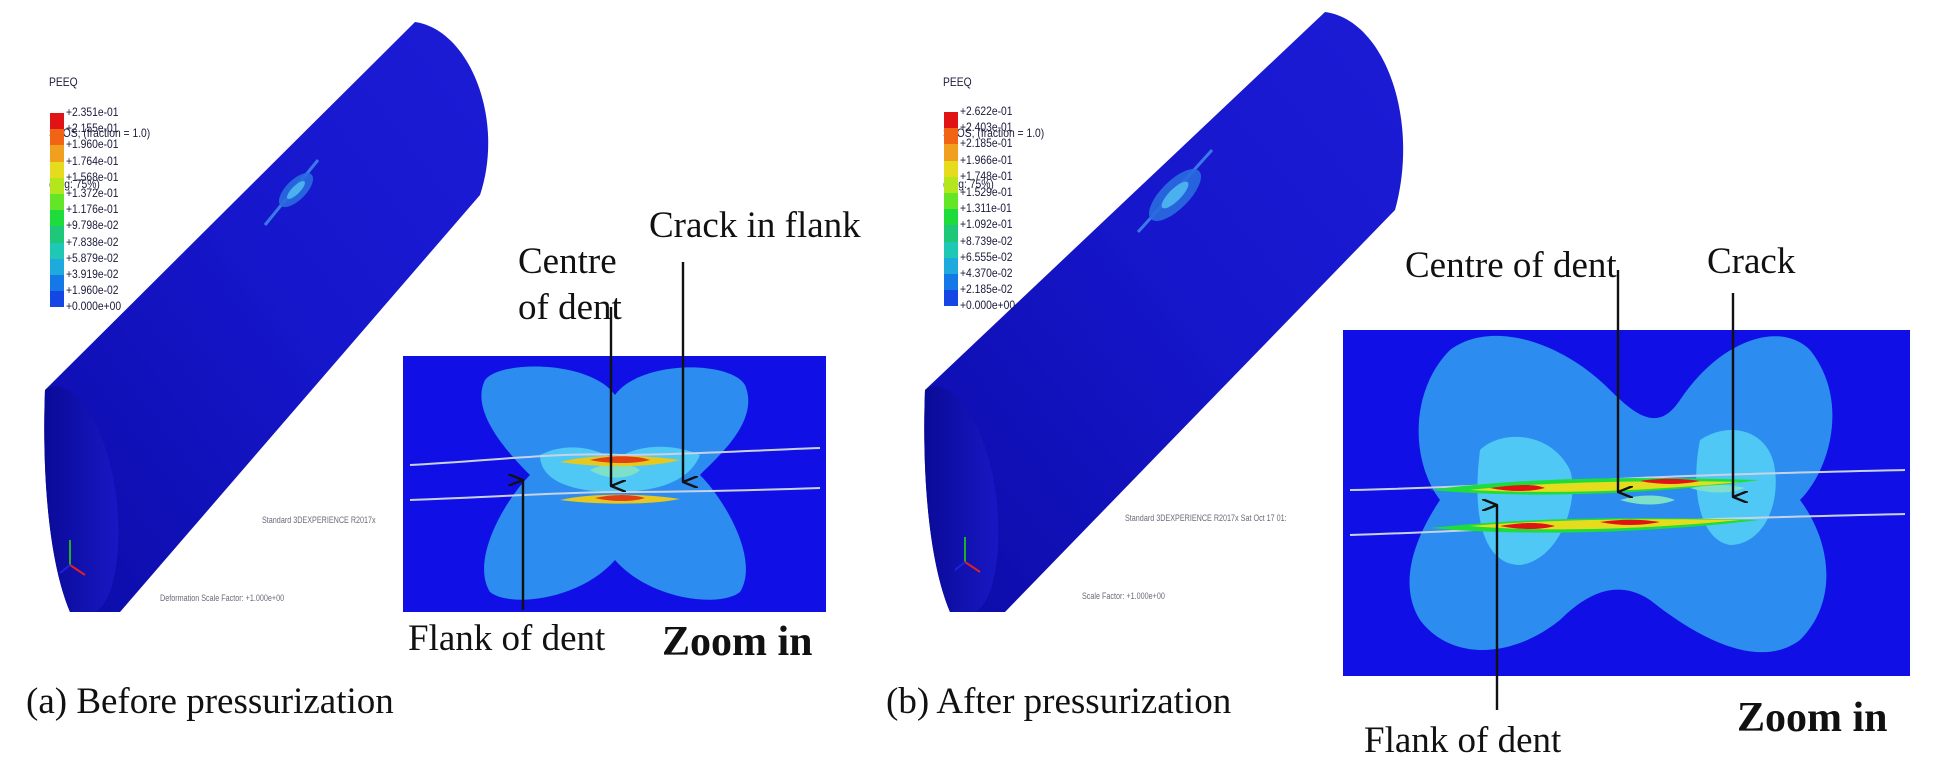 The image size is (1934, 763). I want to click on legend-a-value: +3.919e-02, so click(92, 273).